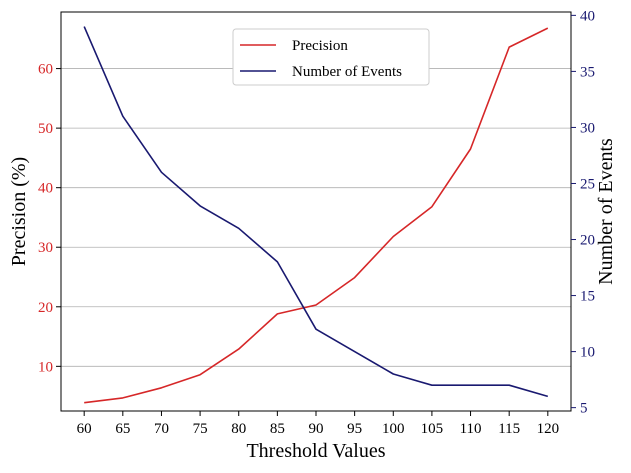 The width and height of the screenshot is (631, 473). I want to click on x-tick-label: 65, so click(122, 429).